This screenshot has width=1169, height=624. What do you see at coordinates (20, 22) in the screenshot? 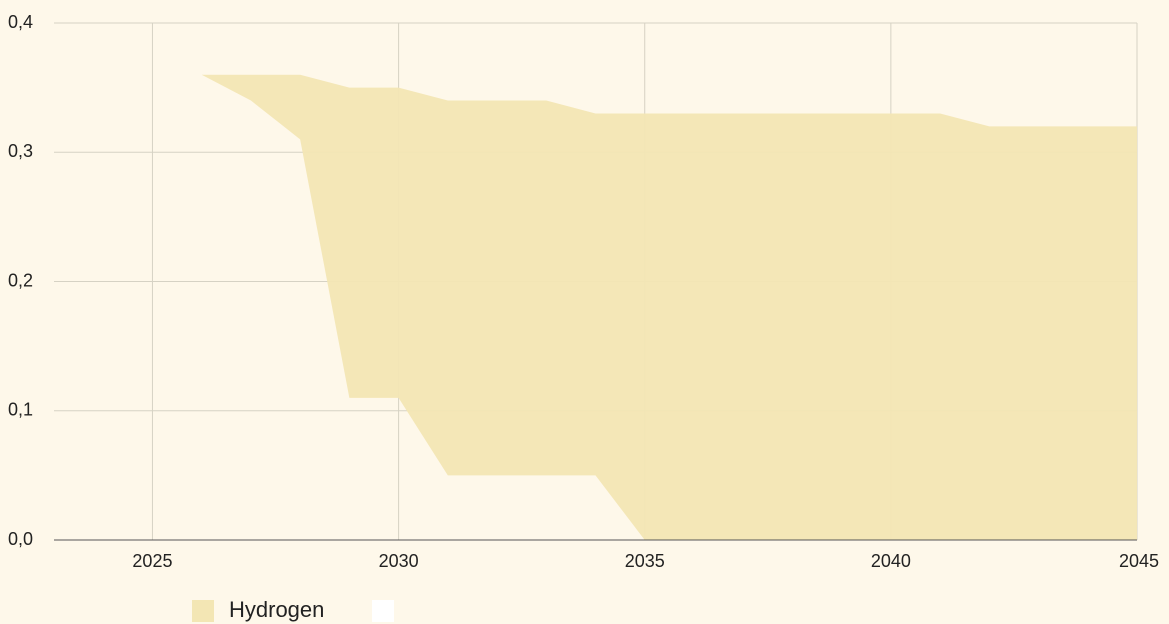
I see `y-tick-label: 0,4` at bounding box center [20, 22].